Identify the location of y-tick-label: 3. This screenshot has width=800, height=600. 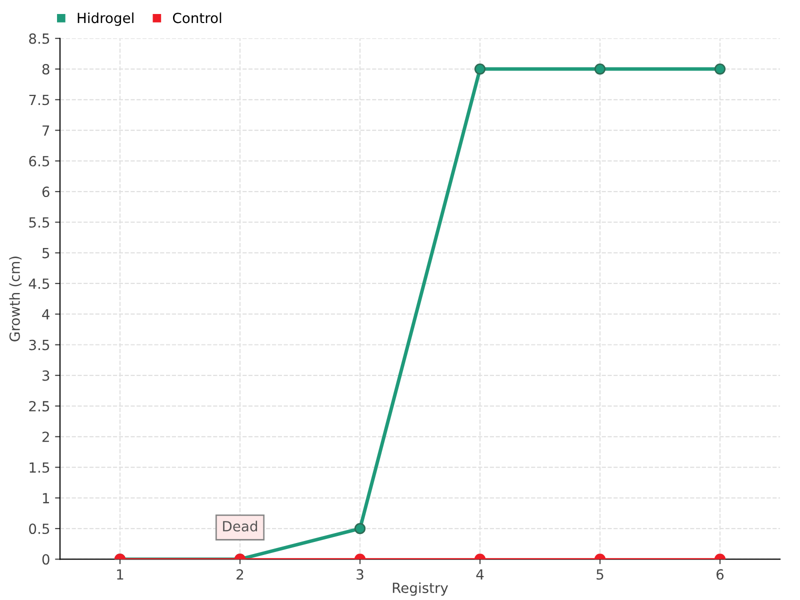
(46, 375).